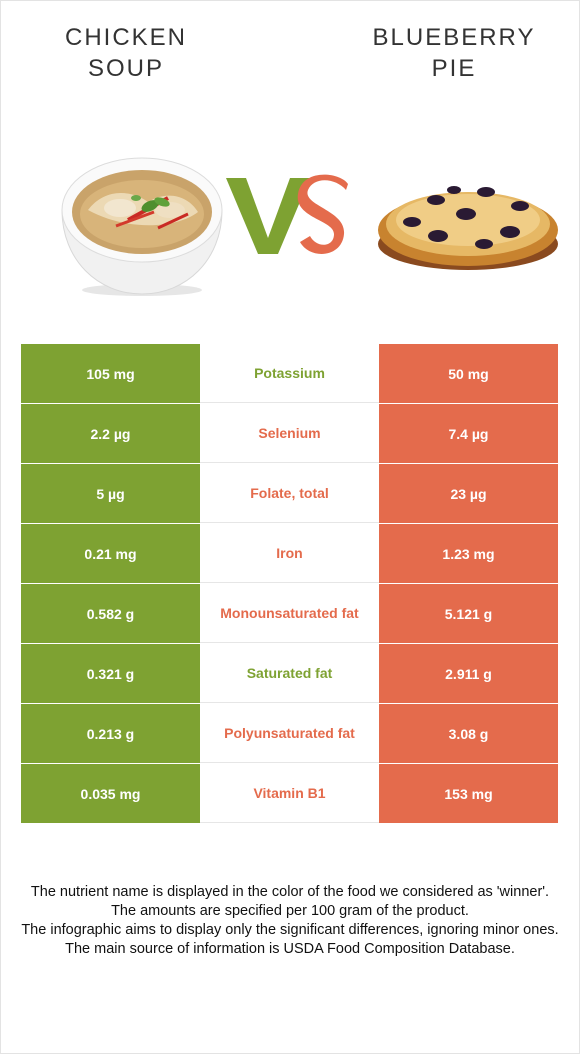  What do you see at coordinates (454, 53) in the screenshot?
I see `right-food-title: BLUEBERRY PIE` at bounding box center [454, 53].